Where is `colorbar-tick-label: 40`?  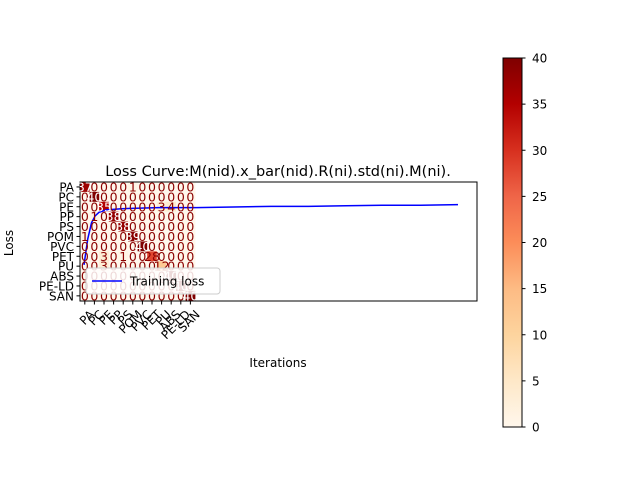
colorbar-tick-label: 40 is located at coordinates (539, 59).